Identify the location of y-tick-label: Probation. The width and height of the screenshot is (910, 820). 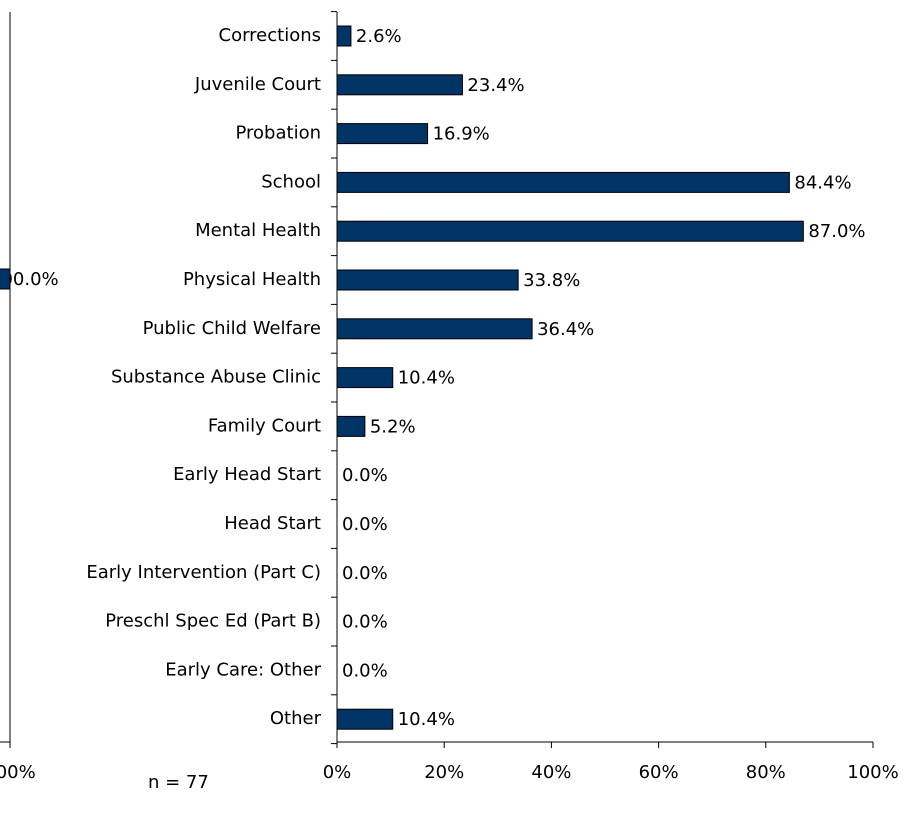
(279, 133).